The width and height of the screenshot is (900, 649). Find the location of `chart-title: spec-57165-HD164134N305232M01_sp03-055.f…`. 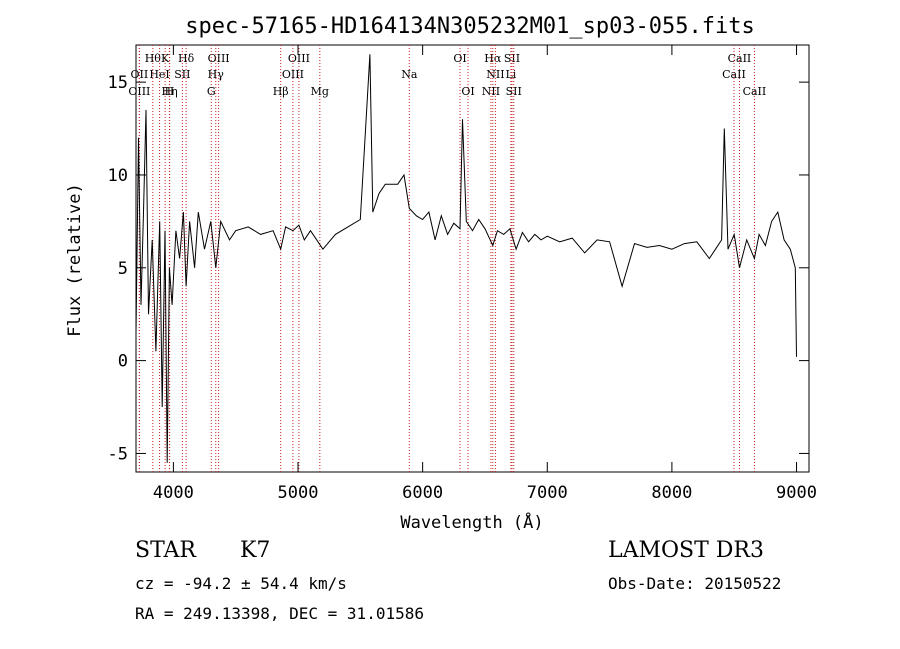

chart-title: spec-57165-HD164134N305232M01_sp03-055.f… is located at coordinates (470, 26).